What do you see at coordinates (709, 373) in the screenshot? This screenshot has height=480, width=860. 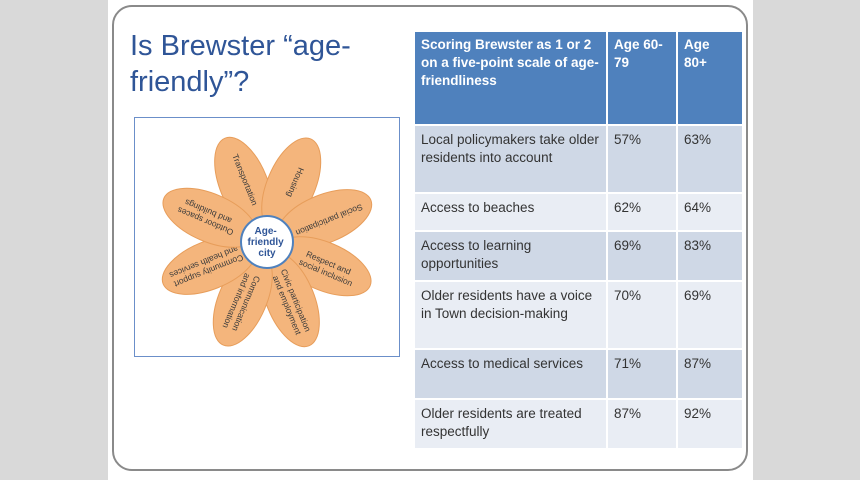 I see `row-value-80-plus: 87%` at bounding box center [709, 373].